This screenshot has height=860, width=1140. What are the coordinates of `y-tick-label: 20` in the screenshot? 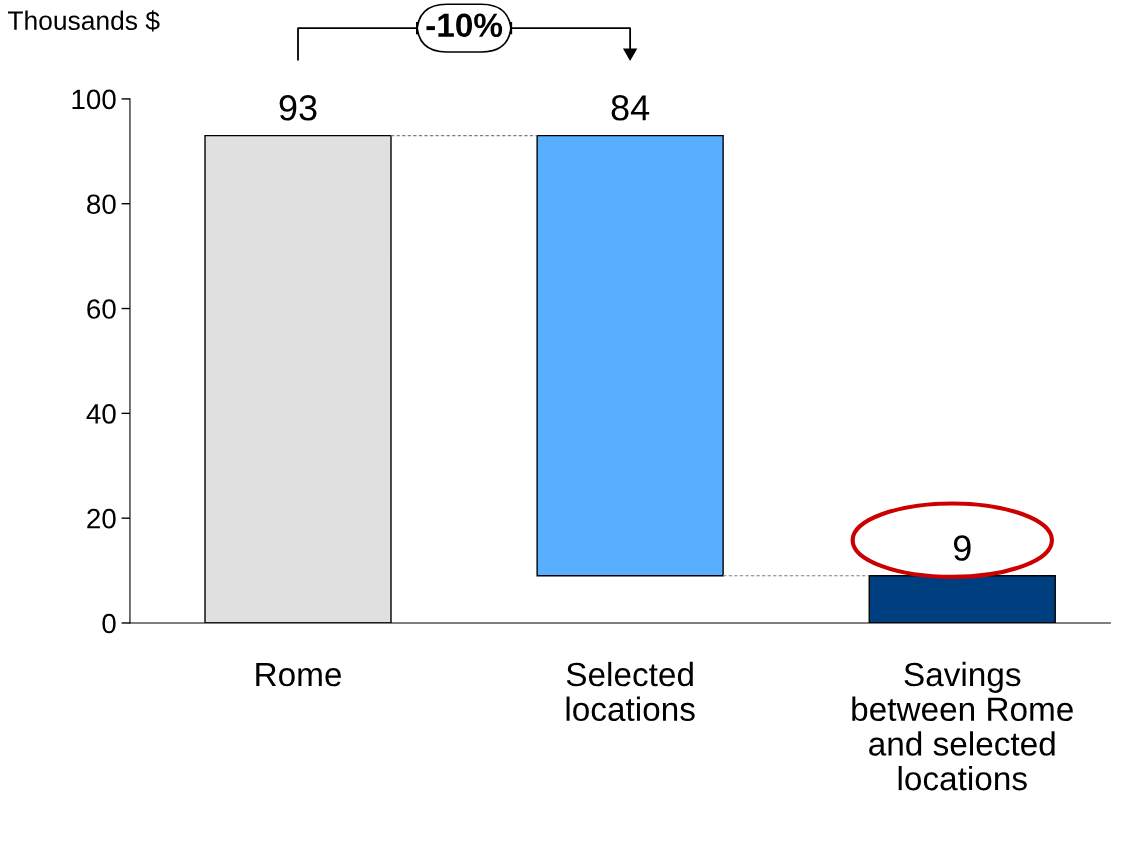 It's located at (101, 518).